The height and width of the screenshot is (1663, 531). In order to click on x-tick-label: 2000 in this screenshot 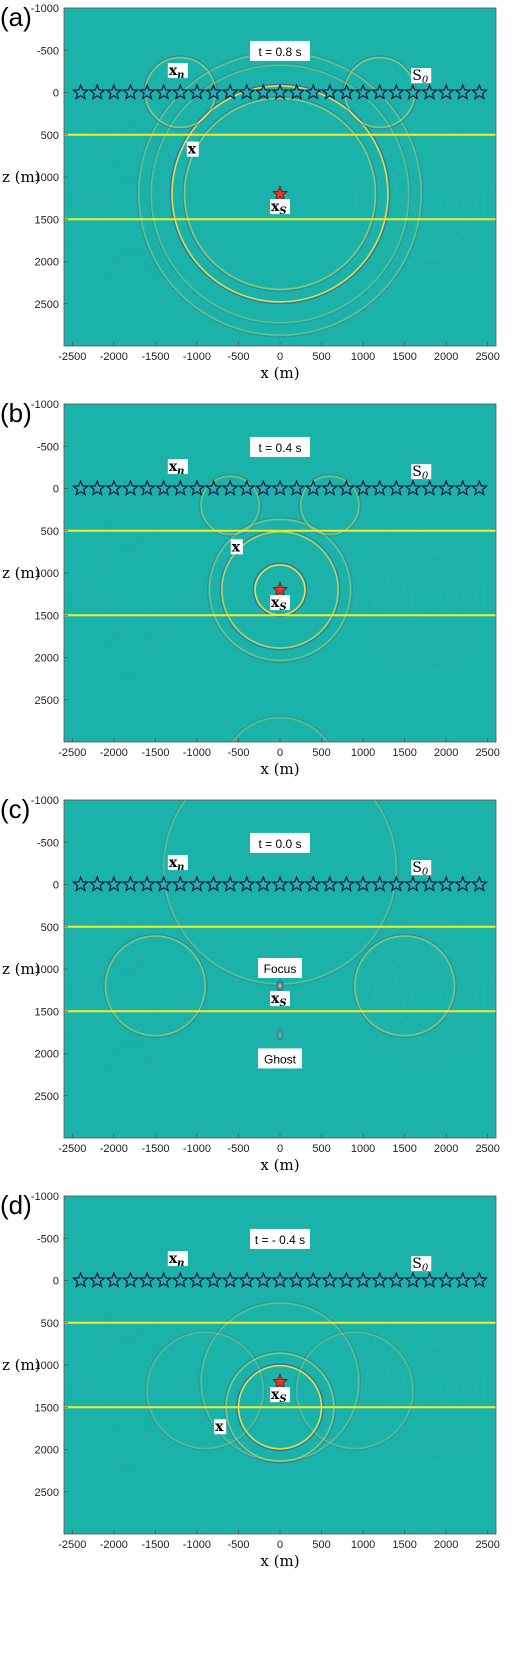, I will do `click(446, 753)`.